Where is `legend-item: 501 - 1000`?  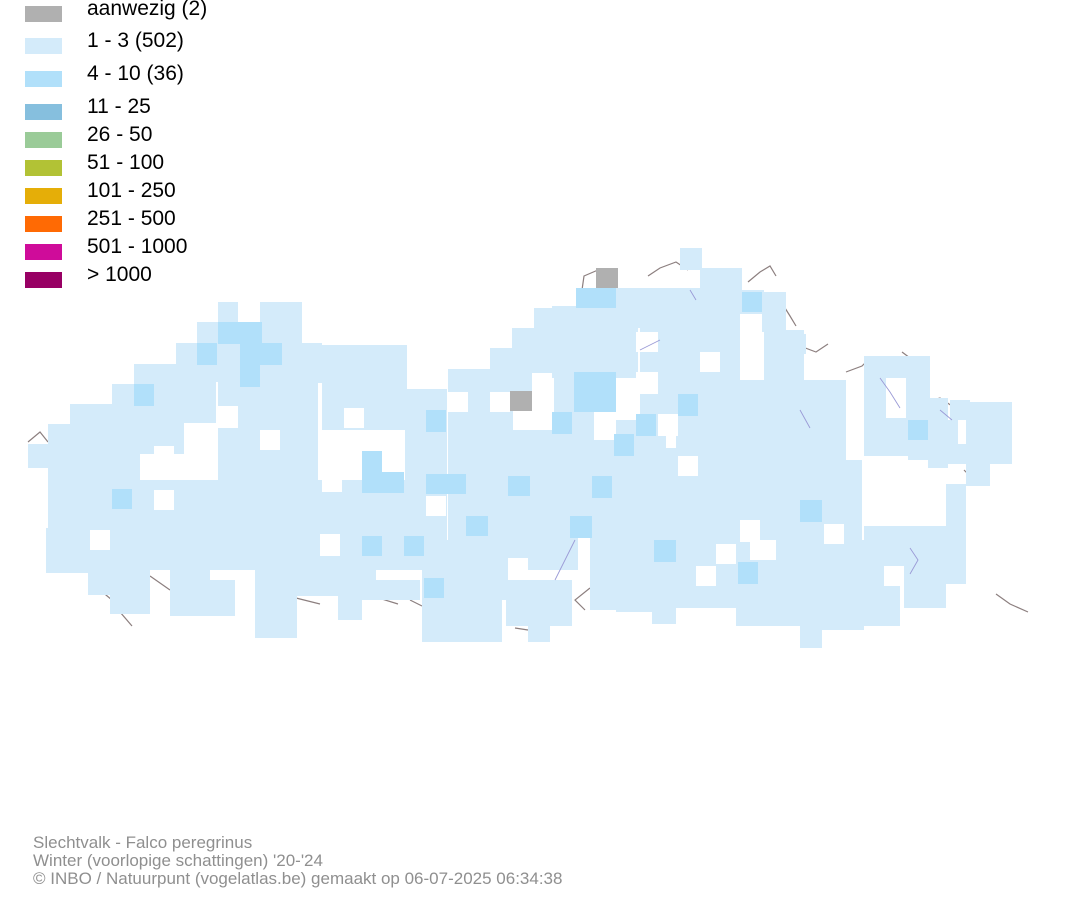
legend-item: 501 - 1000 is located at coordinates (185, 253).